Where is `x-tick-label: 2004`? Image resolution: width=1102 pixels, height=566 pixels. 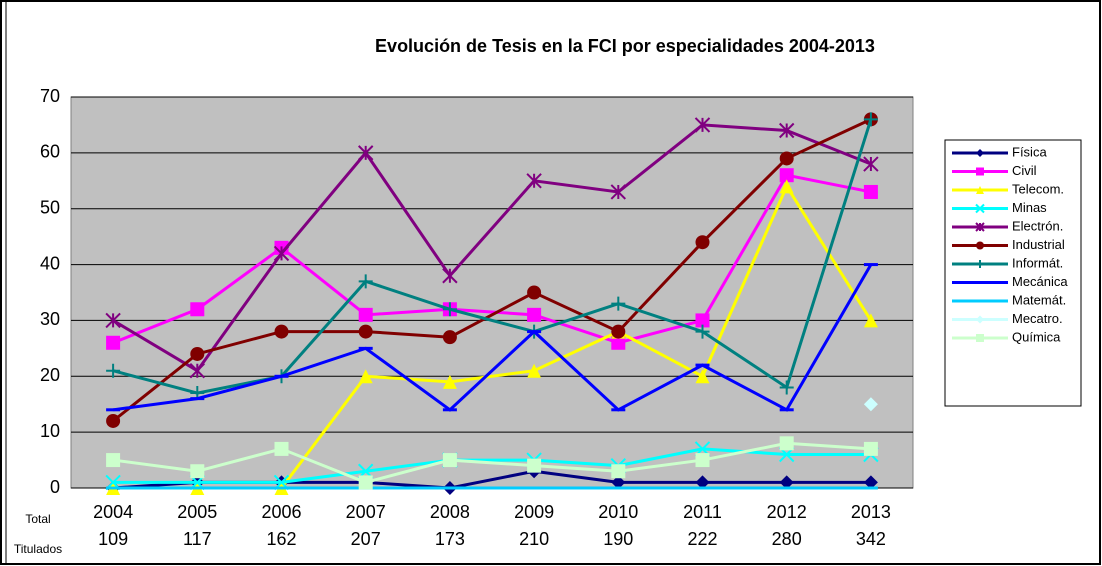 x-tick-label: 2004 is located at coordinates (113, 512).